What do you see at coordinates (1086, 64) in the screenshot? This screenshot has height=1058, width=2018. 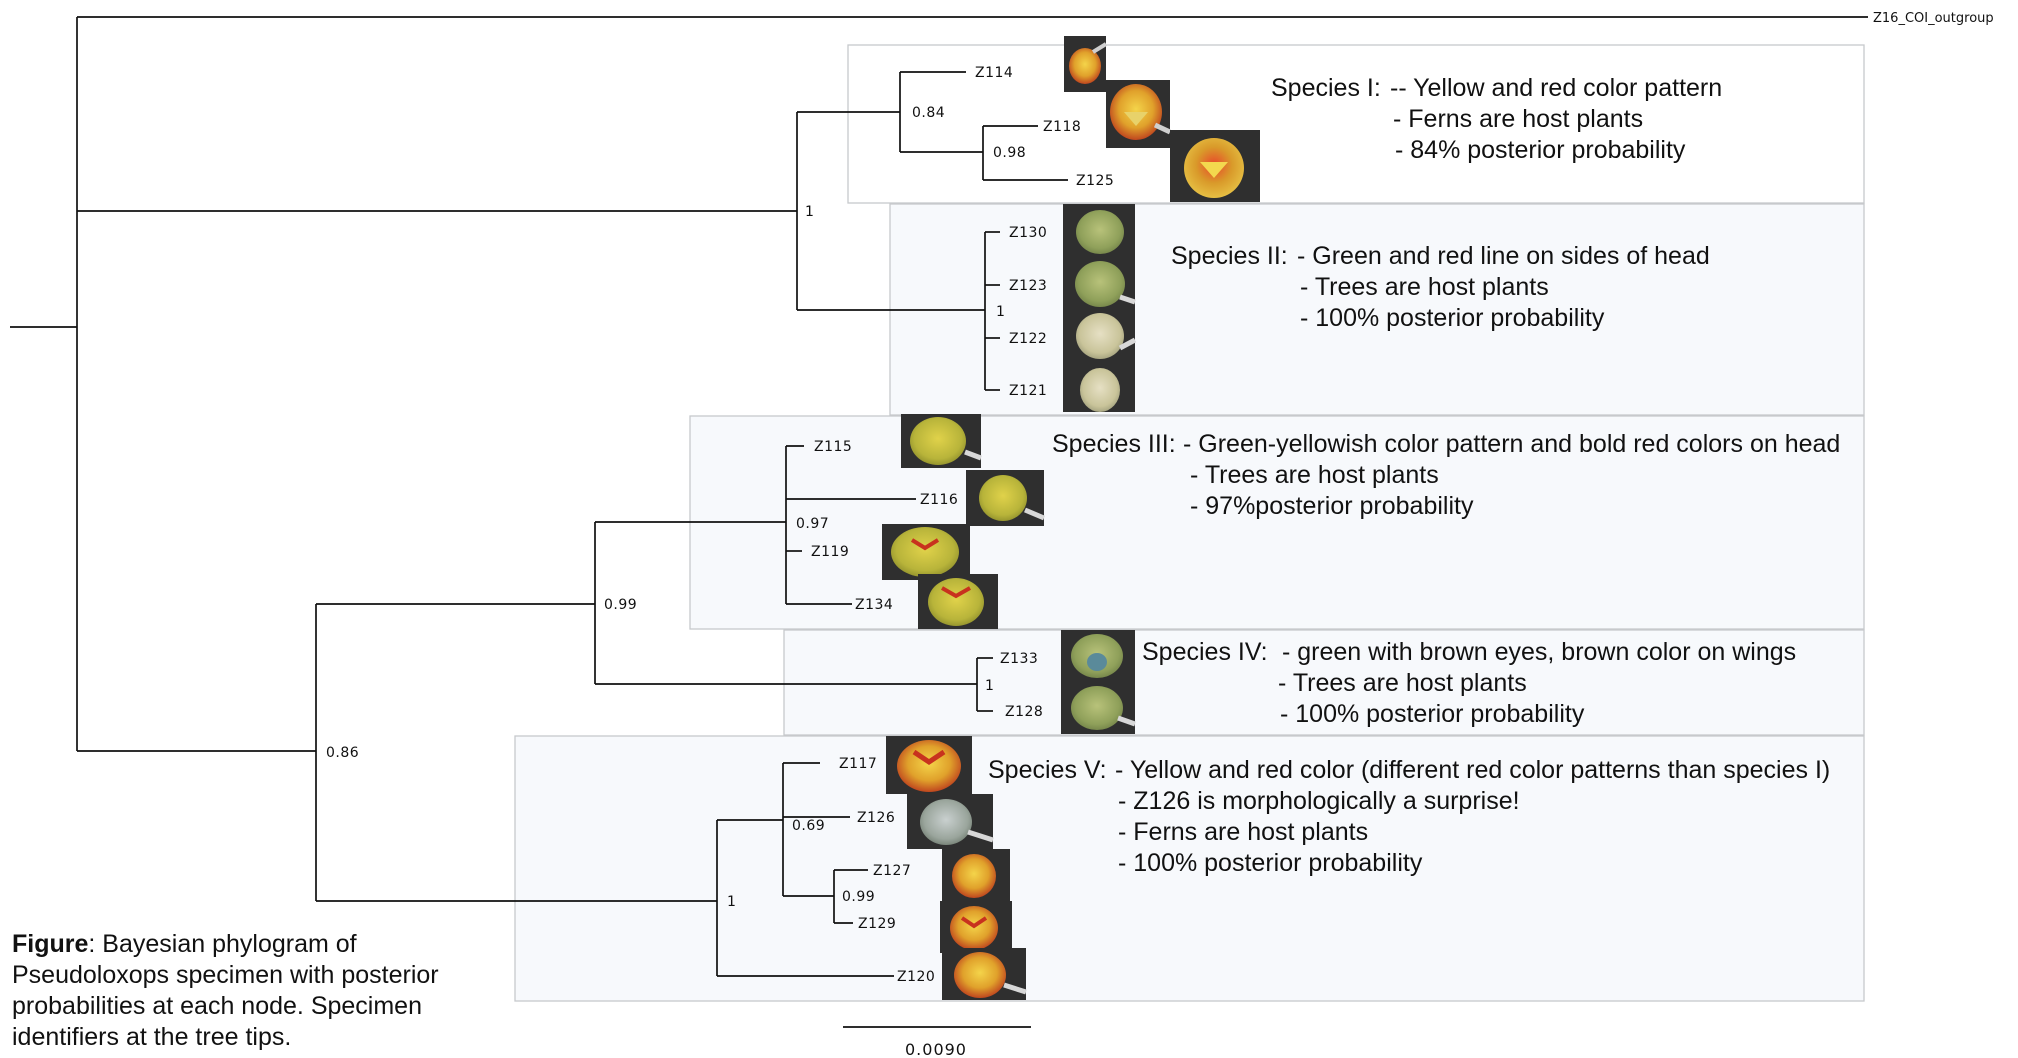 I see `insect-photo-z114` at bounding box center [1086, 64].